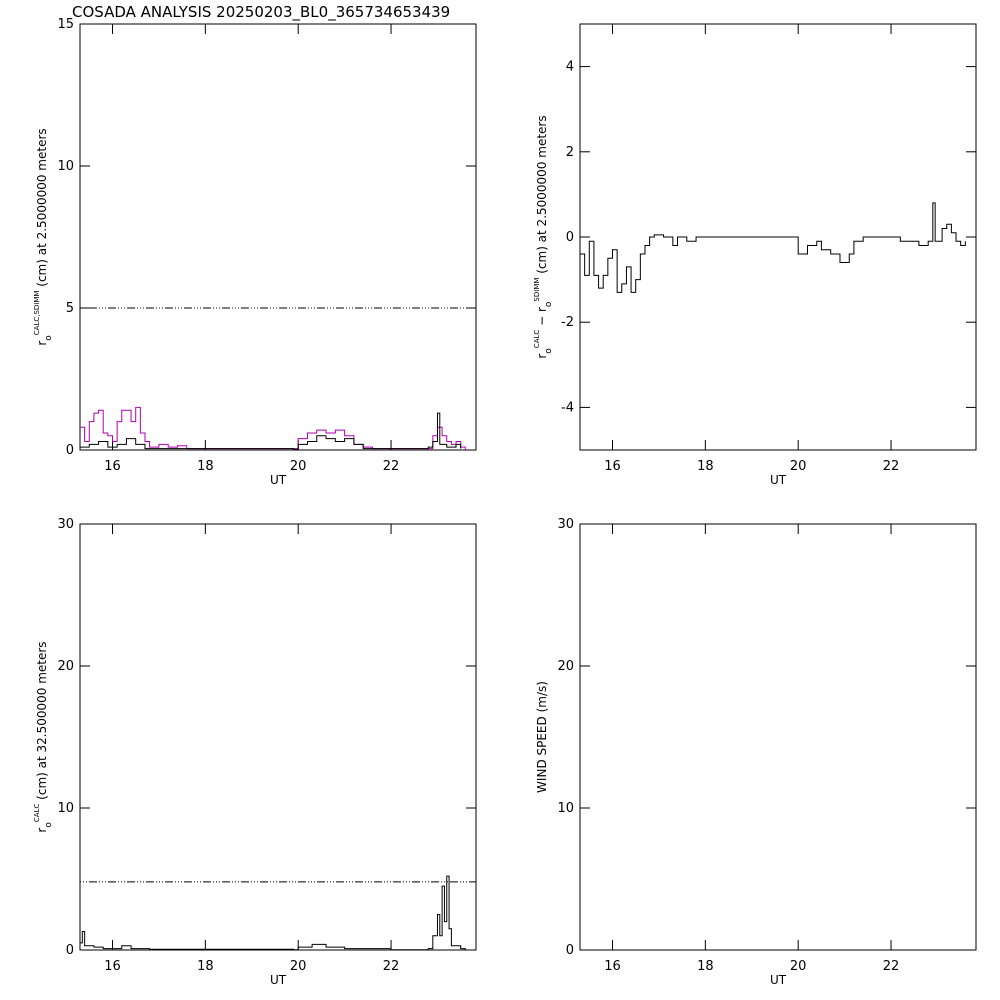 This screenshot has width=1000, height=1000. What do you see at coordinates (570, 67) in the screenshot?
I see `y-tick-label: 4` at bounding box center [570, 67].